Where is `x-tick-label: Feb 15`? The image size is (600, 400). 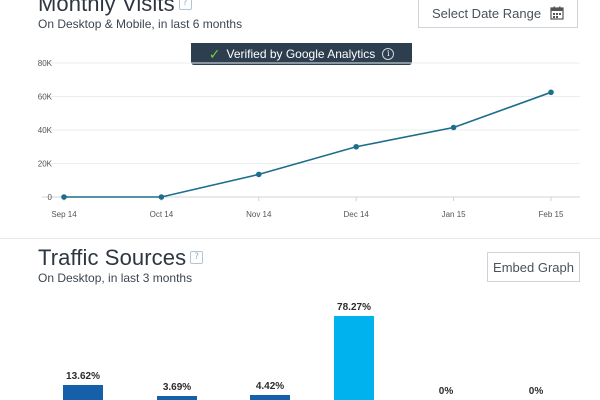 x-tick-label: Feb 15 is located at coordinates (551, 214).